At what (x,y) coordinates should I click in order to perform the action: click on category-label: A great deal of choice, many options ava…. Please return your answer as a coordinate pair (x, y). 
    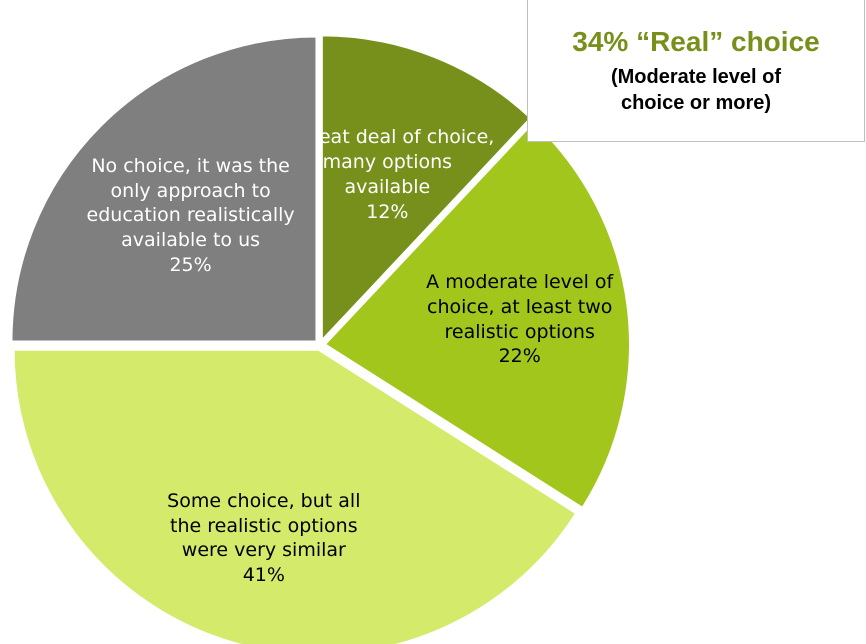
    Looking at the image, I should click on (387, 162).